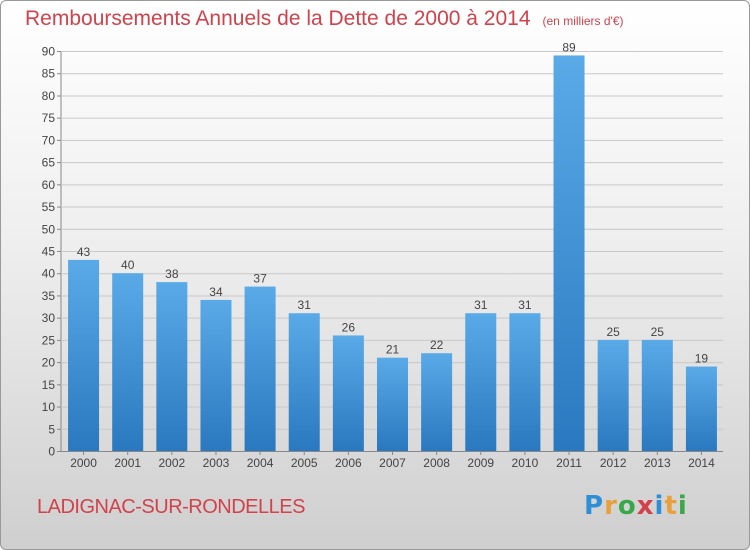  What do you see at coordinates (49, 252) in the screenshot?
I see `y-tick-label: 45` at bounding box center [49, 252].